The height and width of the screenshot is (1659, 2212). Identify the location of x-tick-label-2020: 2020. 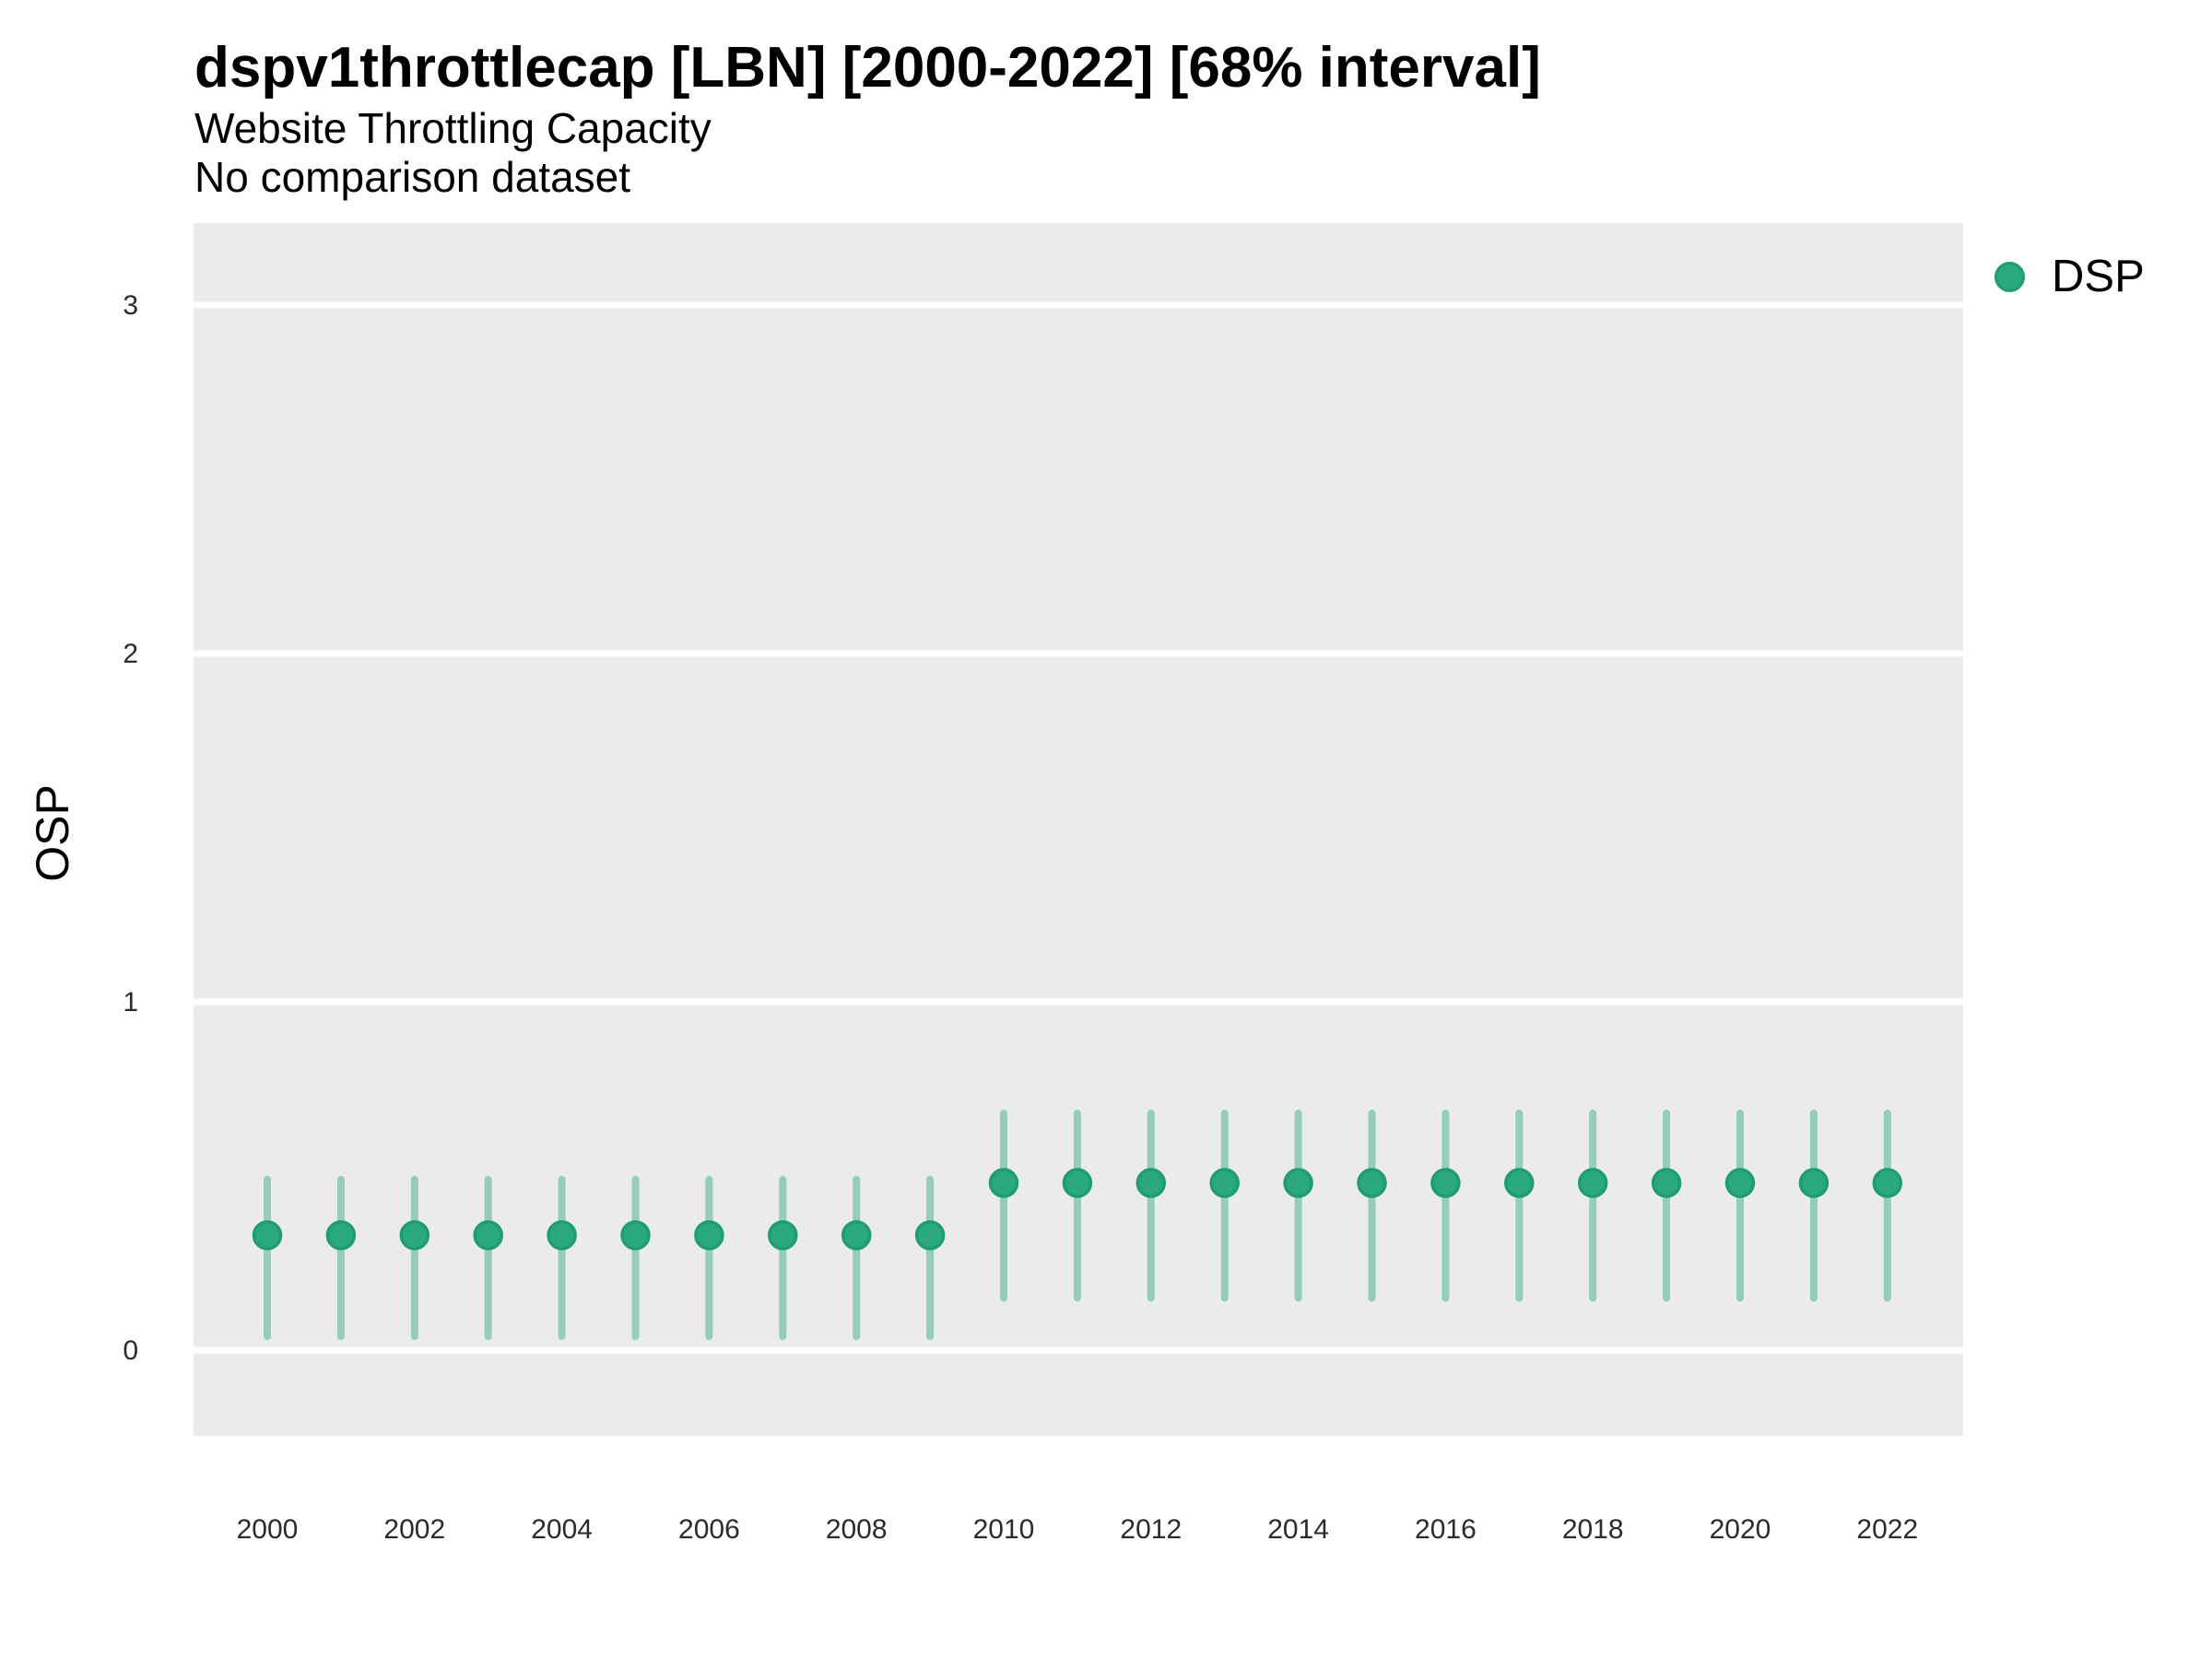
(1740, 1529).